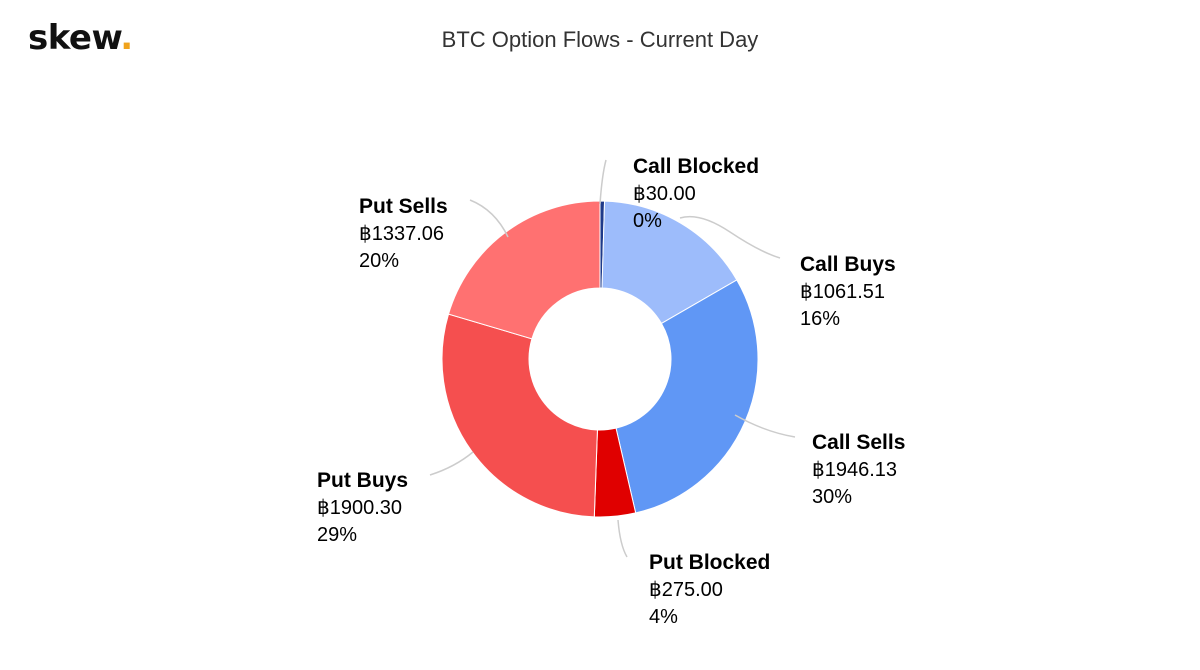 The image size is (1200, 670). I want to click on data-label-put-buys: Put Buys ฿1900.30 29%, so click(362, 507).